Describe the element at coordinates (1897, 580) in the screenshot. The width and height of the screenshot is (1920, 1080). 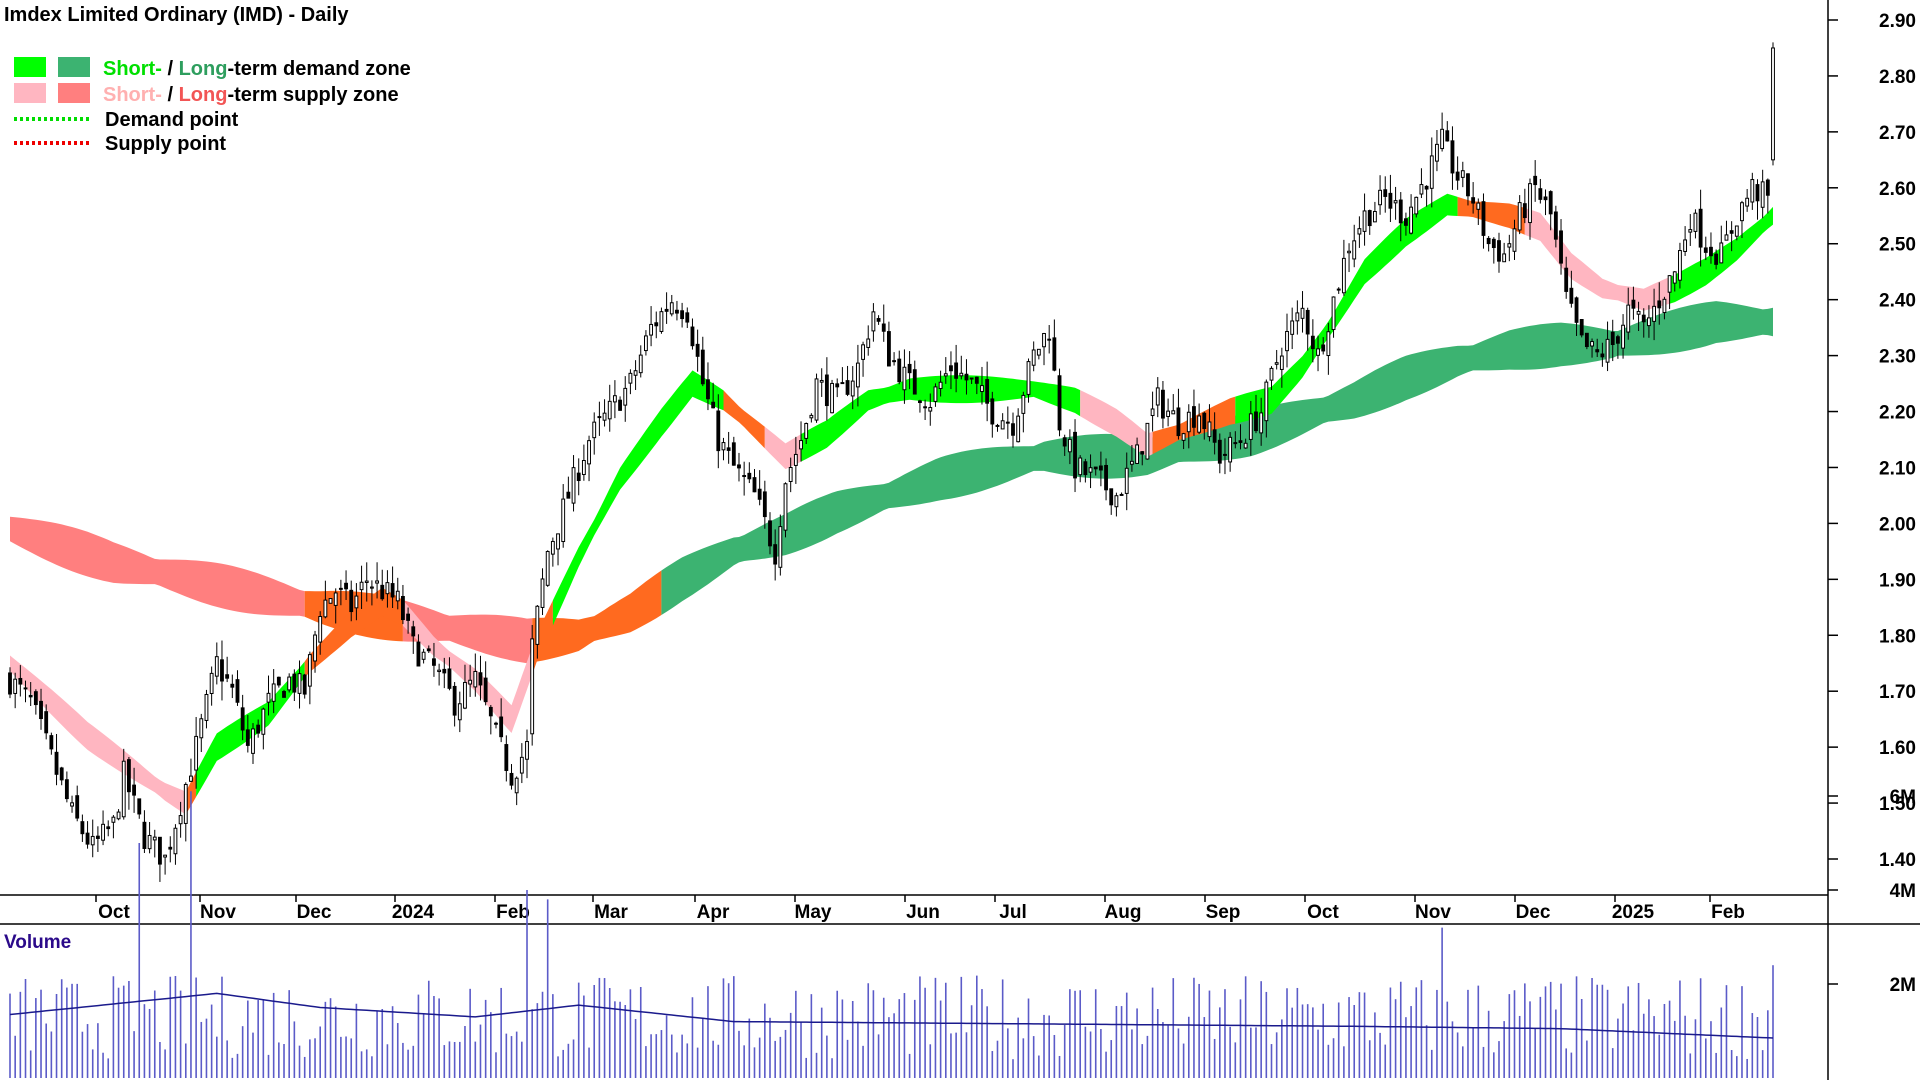
I see `price-tick-label-1.90: 1.90` at that location.